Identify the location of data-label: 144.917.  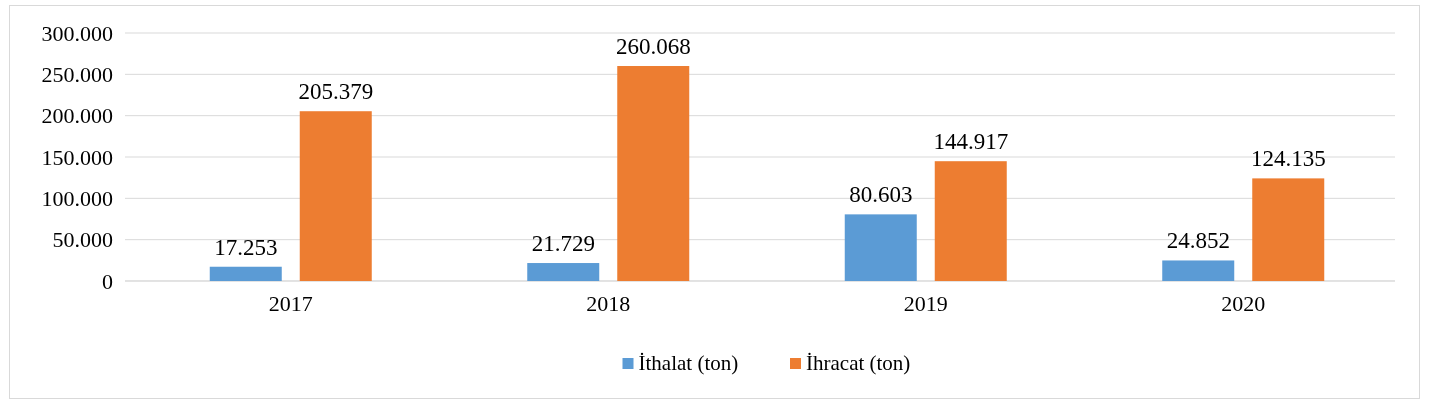
(971, 142).